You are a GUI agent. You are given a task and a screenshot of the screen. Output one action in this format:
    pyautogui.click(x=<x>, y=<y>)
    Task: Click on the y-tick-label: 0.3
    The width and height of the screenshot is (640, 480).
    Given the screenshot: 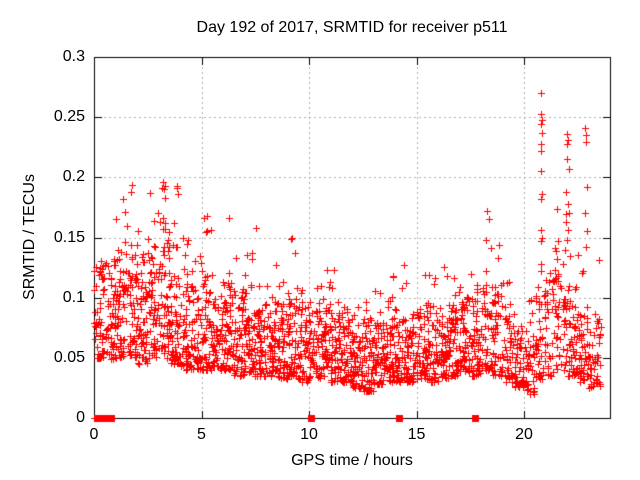 What is the action you would take?
    pyautogui.click(x=73, y=56)
    